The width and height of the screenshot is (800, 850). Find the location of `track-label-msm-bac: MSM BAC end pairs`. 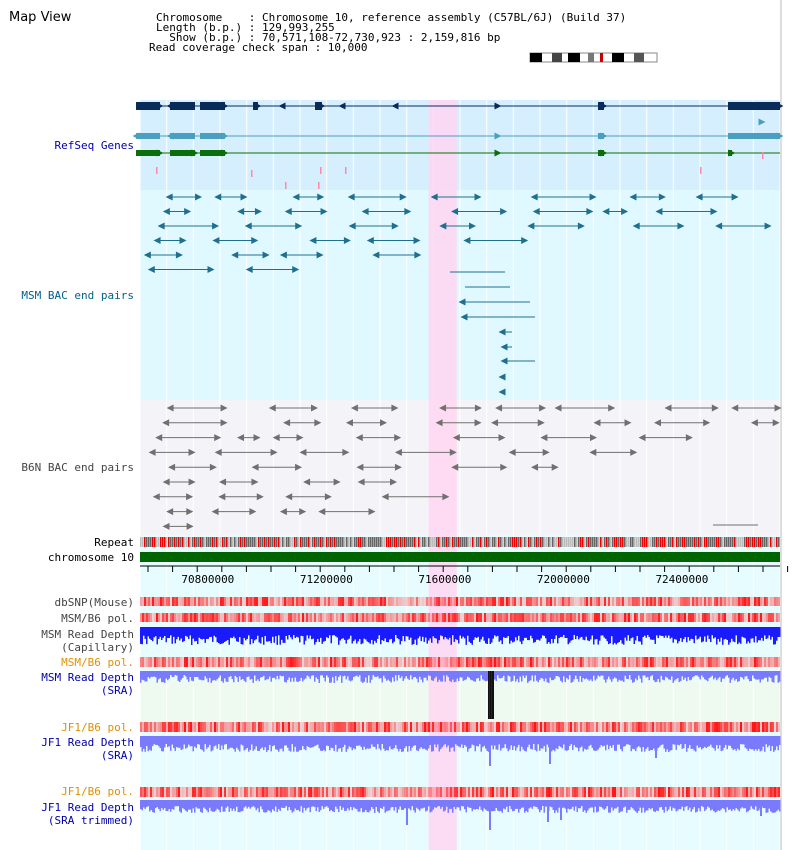

track-label-msm-bac: MSM BAC end pairs is located at coordinates (77, 295).